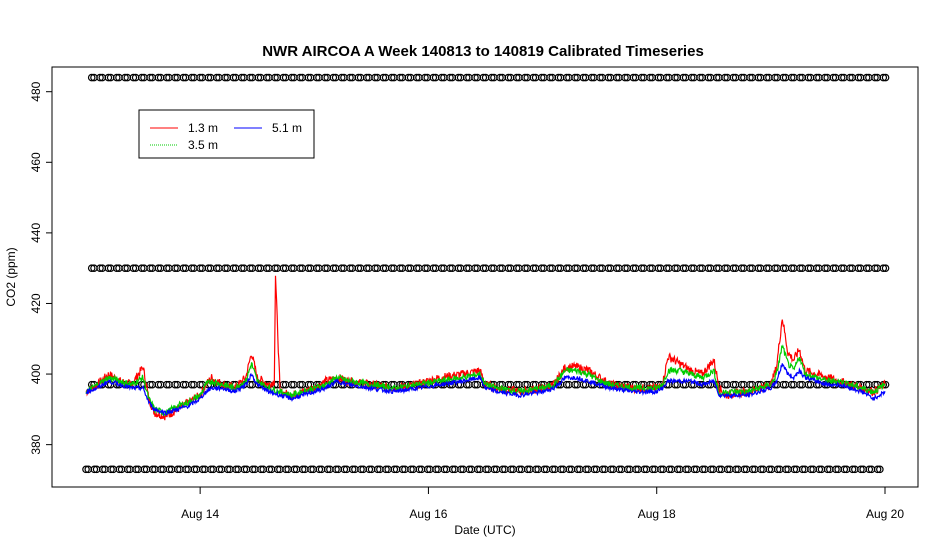 This screenshot has height=540, width=936. What do you see at coordinates (542, 504) in the screenshot?
I see `x-axis: Aug 14 Aug 16 Aug 18 Aug 20` at bounding box center [542, 504].